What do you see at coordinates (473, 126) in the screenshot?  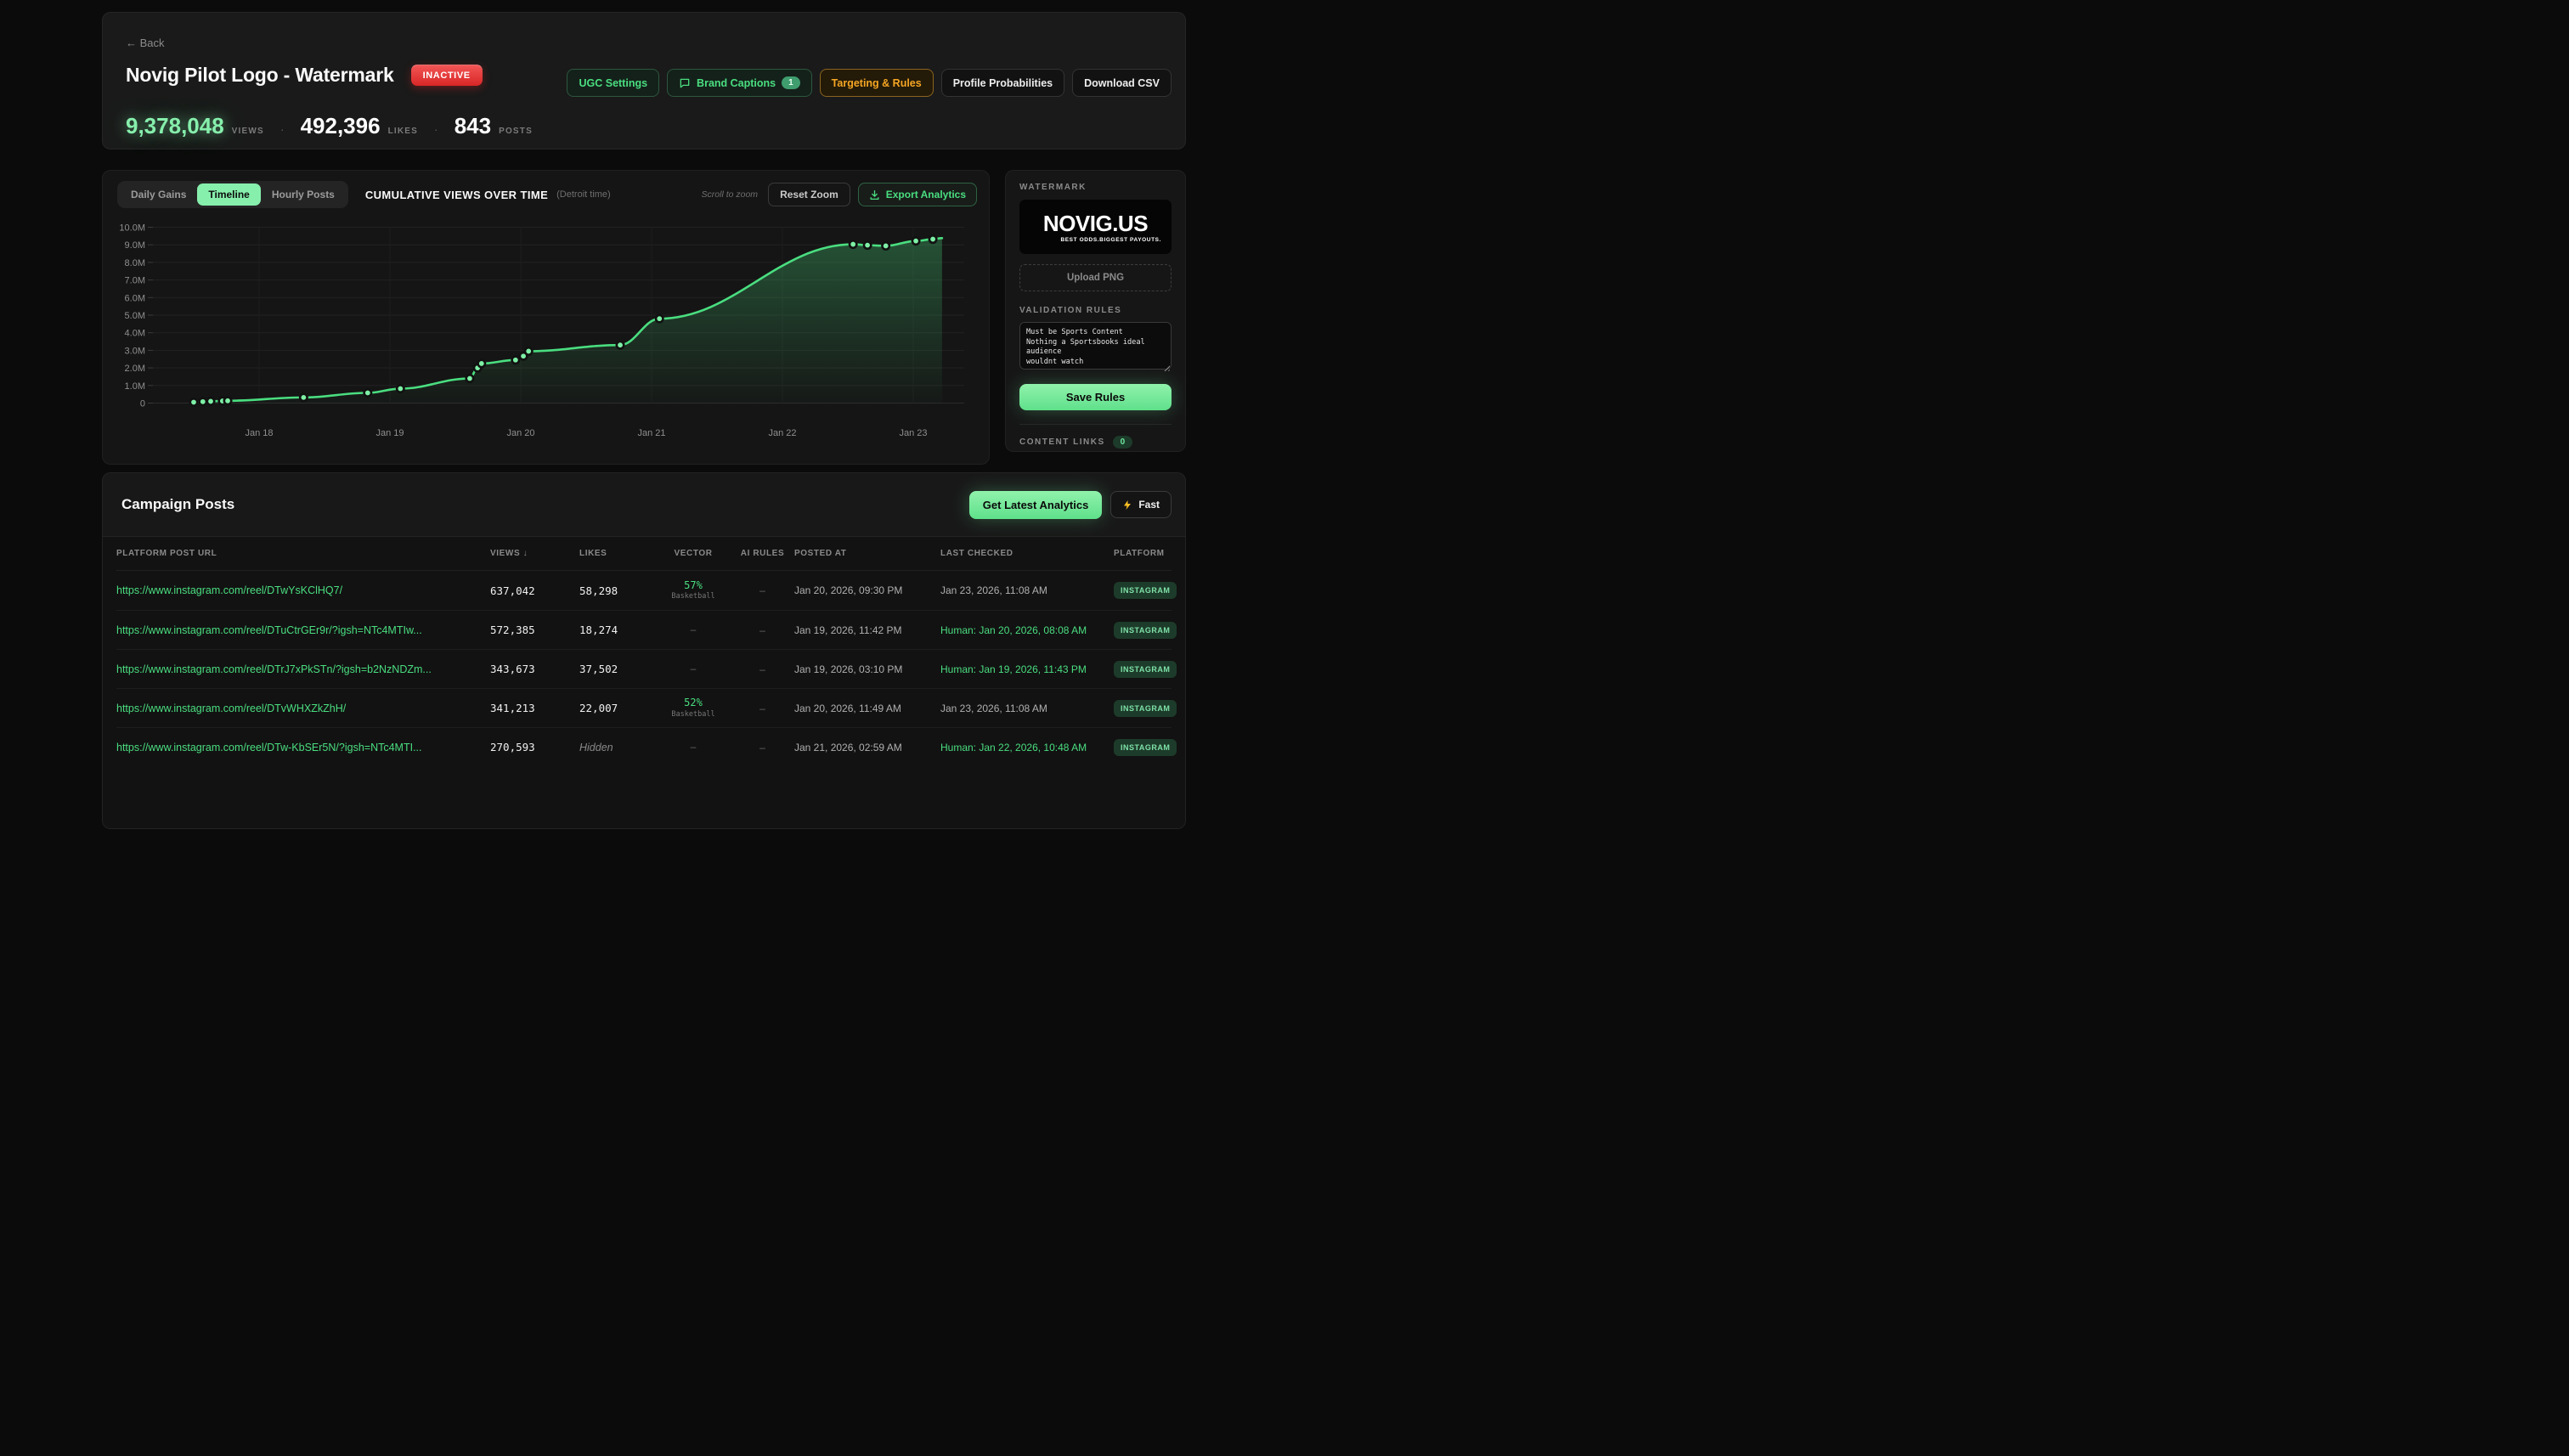 I see `posts-stat-value: 843` at bounding box center [473, 126].